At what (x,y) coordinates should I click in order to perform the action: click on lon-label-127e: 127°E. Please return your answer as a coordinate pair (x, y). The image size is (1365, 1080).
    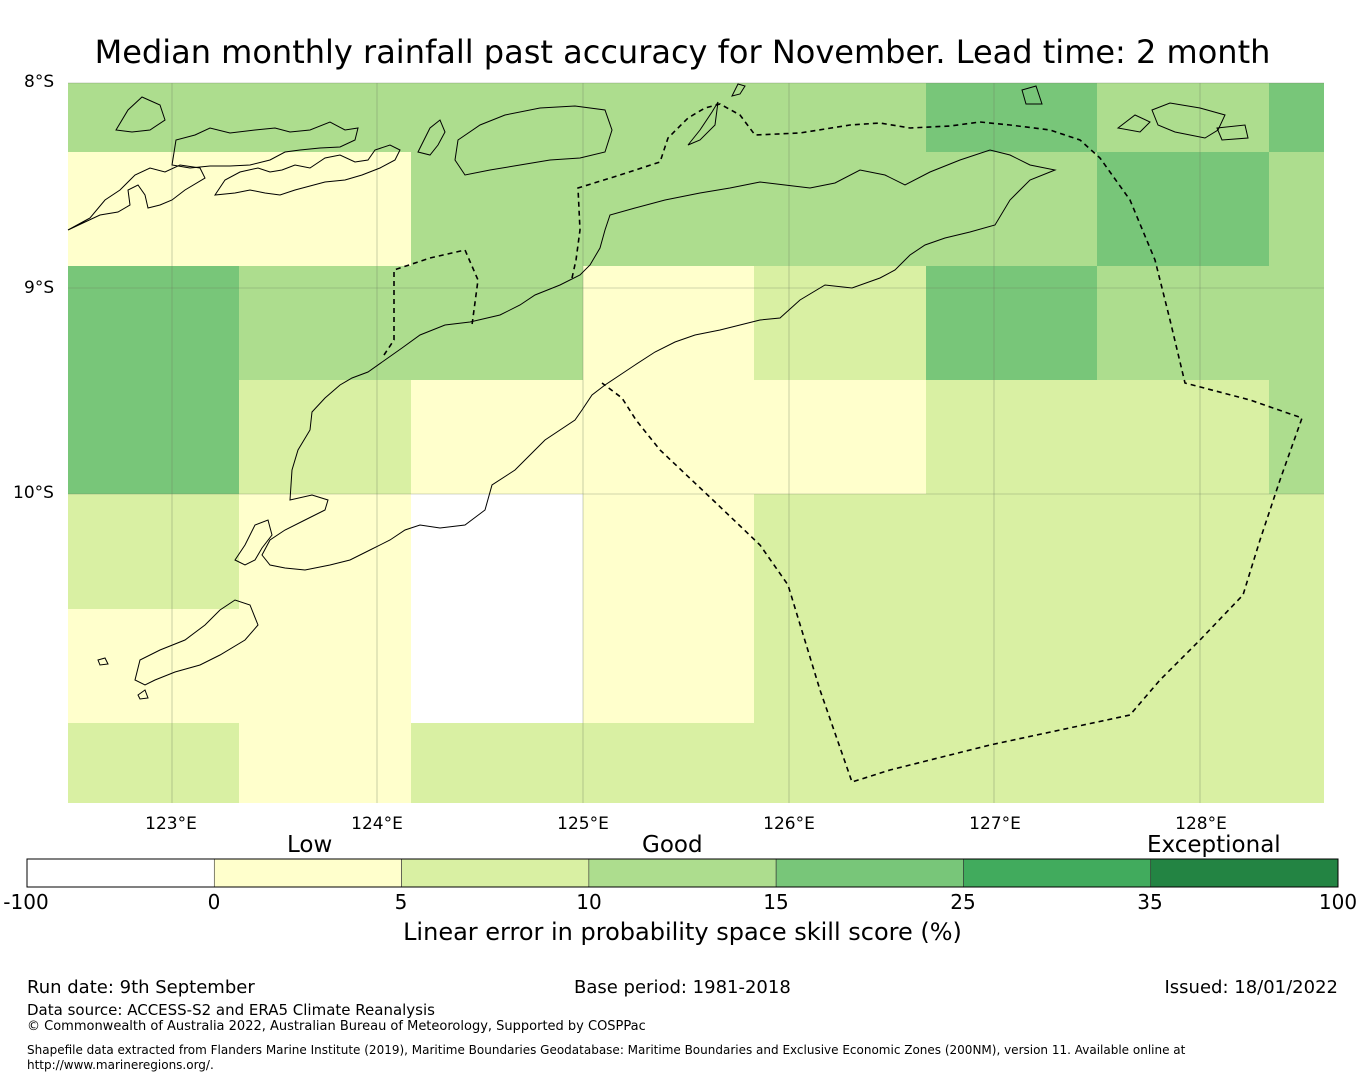
    Looking at the image, I should click on (995, 824).